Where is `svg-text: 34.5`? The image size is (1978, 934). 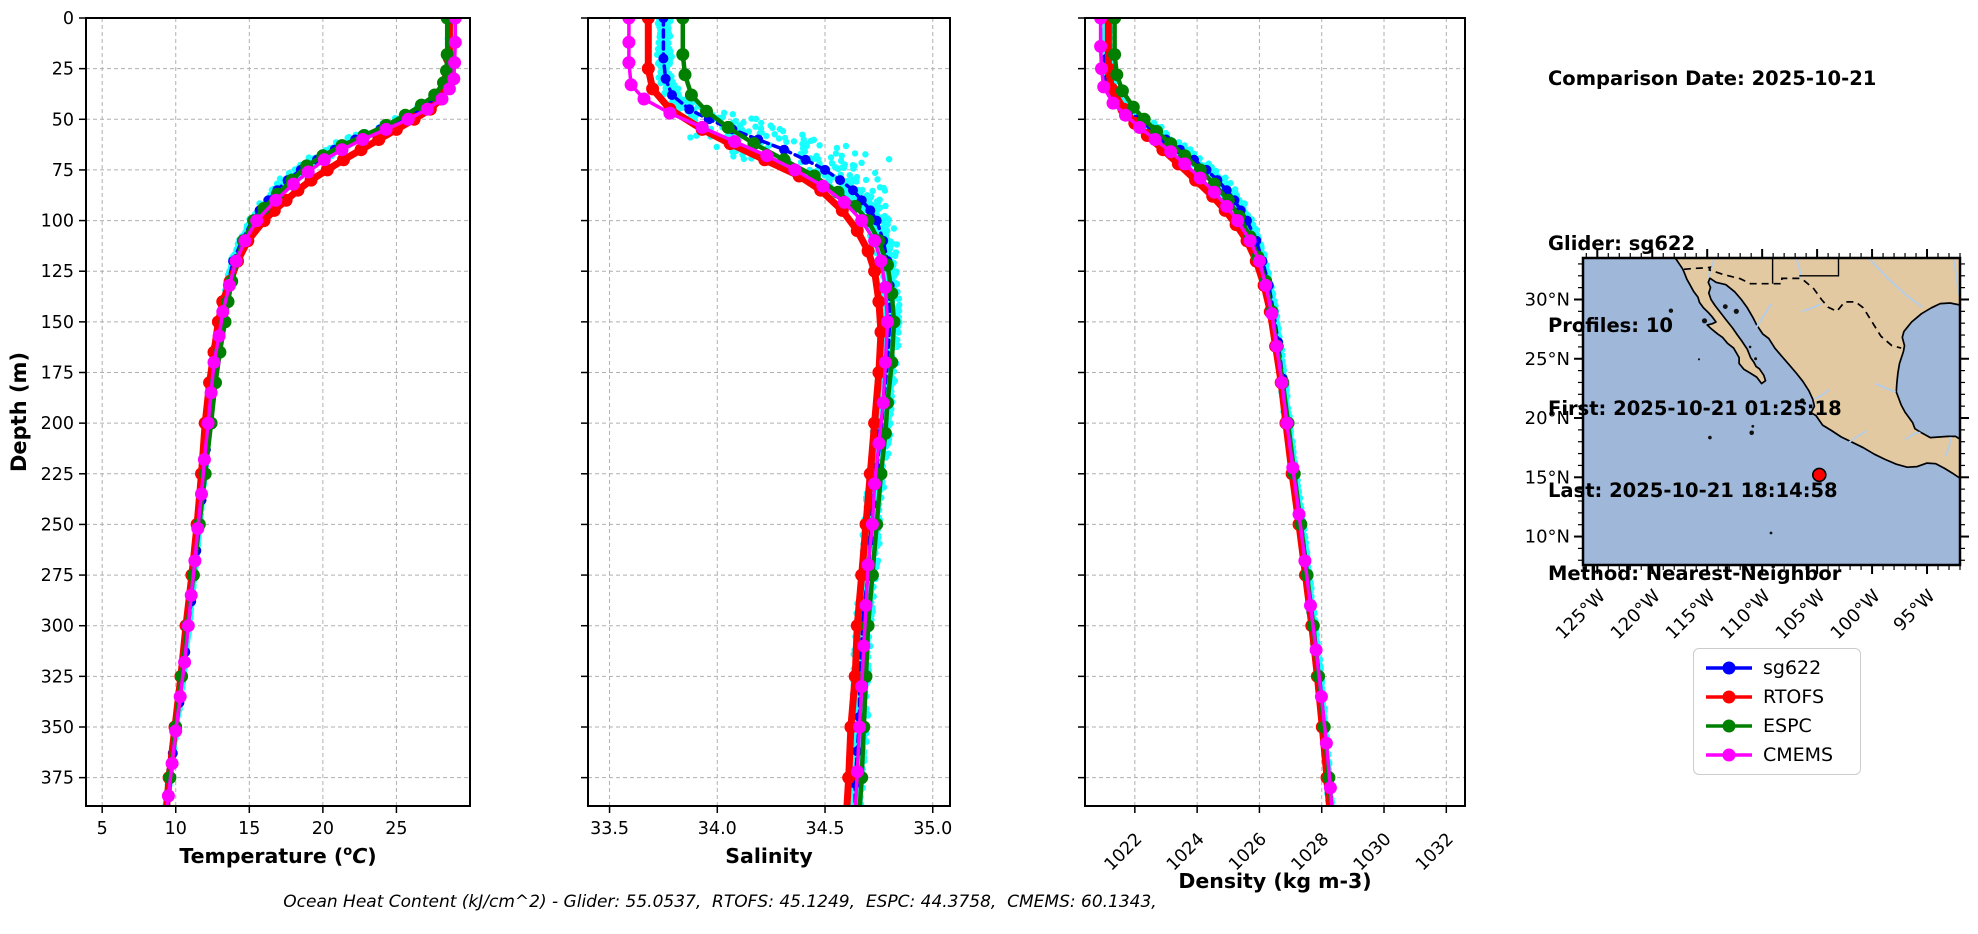 svg-text: 34.5 is located at coordinates (825, 829).